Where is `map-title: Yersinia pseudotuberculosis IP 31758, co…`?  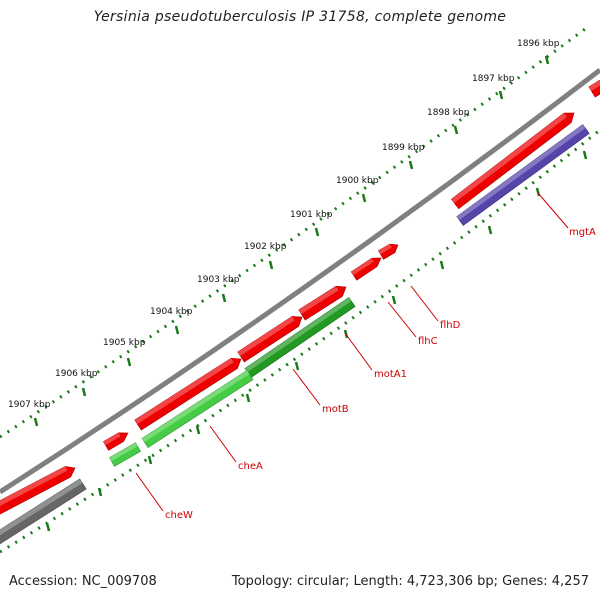
map-title: Yersinia pseudotuberculosis IP 31758, co… is located at coordinates (300, 17).